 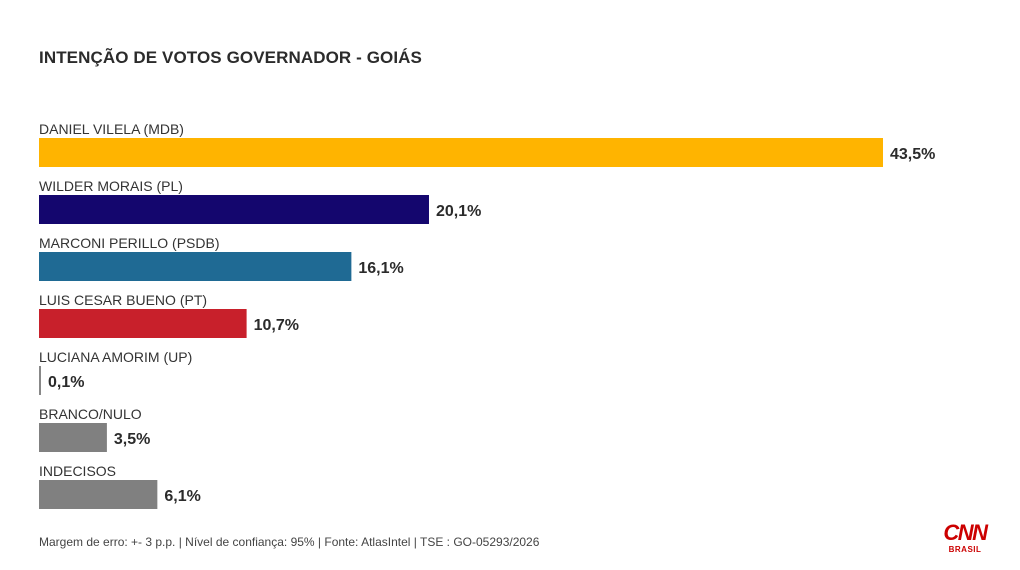 I want to click on logo-main-text: CNN, so click(x=965, y=532).